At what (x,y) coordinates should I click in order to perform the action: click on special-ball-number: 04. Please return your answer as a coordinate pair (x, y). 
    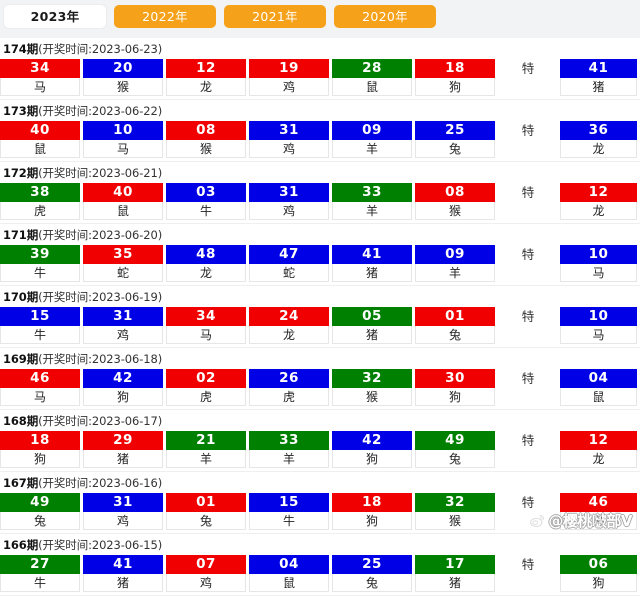
    Looking at the image, I should click on (598, 378).